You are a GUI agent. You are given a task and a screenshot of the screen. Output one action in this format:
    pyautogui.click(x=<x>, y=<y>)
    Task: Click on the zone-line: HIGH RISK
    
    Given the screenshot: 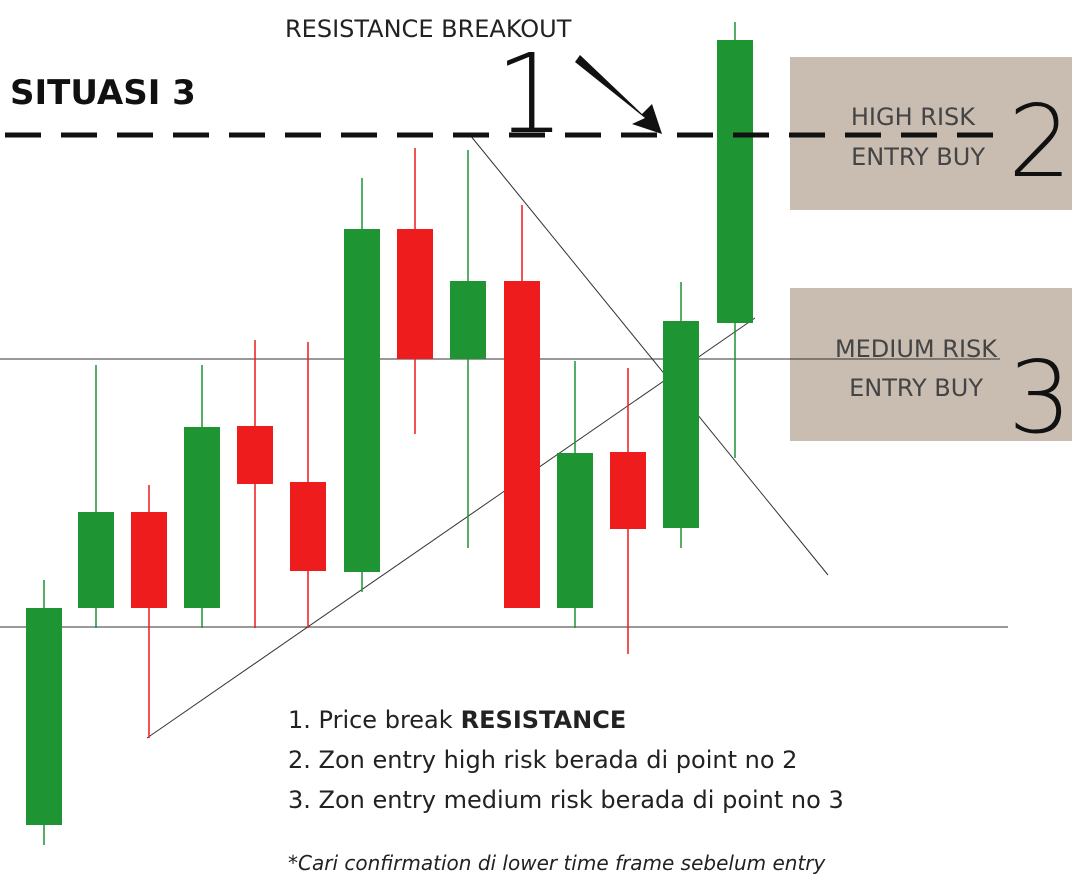 What is the action you would take?
    pyautogui.click(x=913, y=117)
    